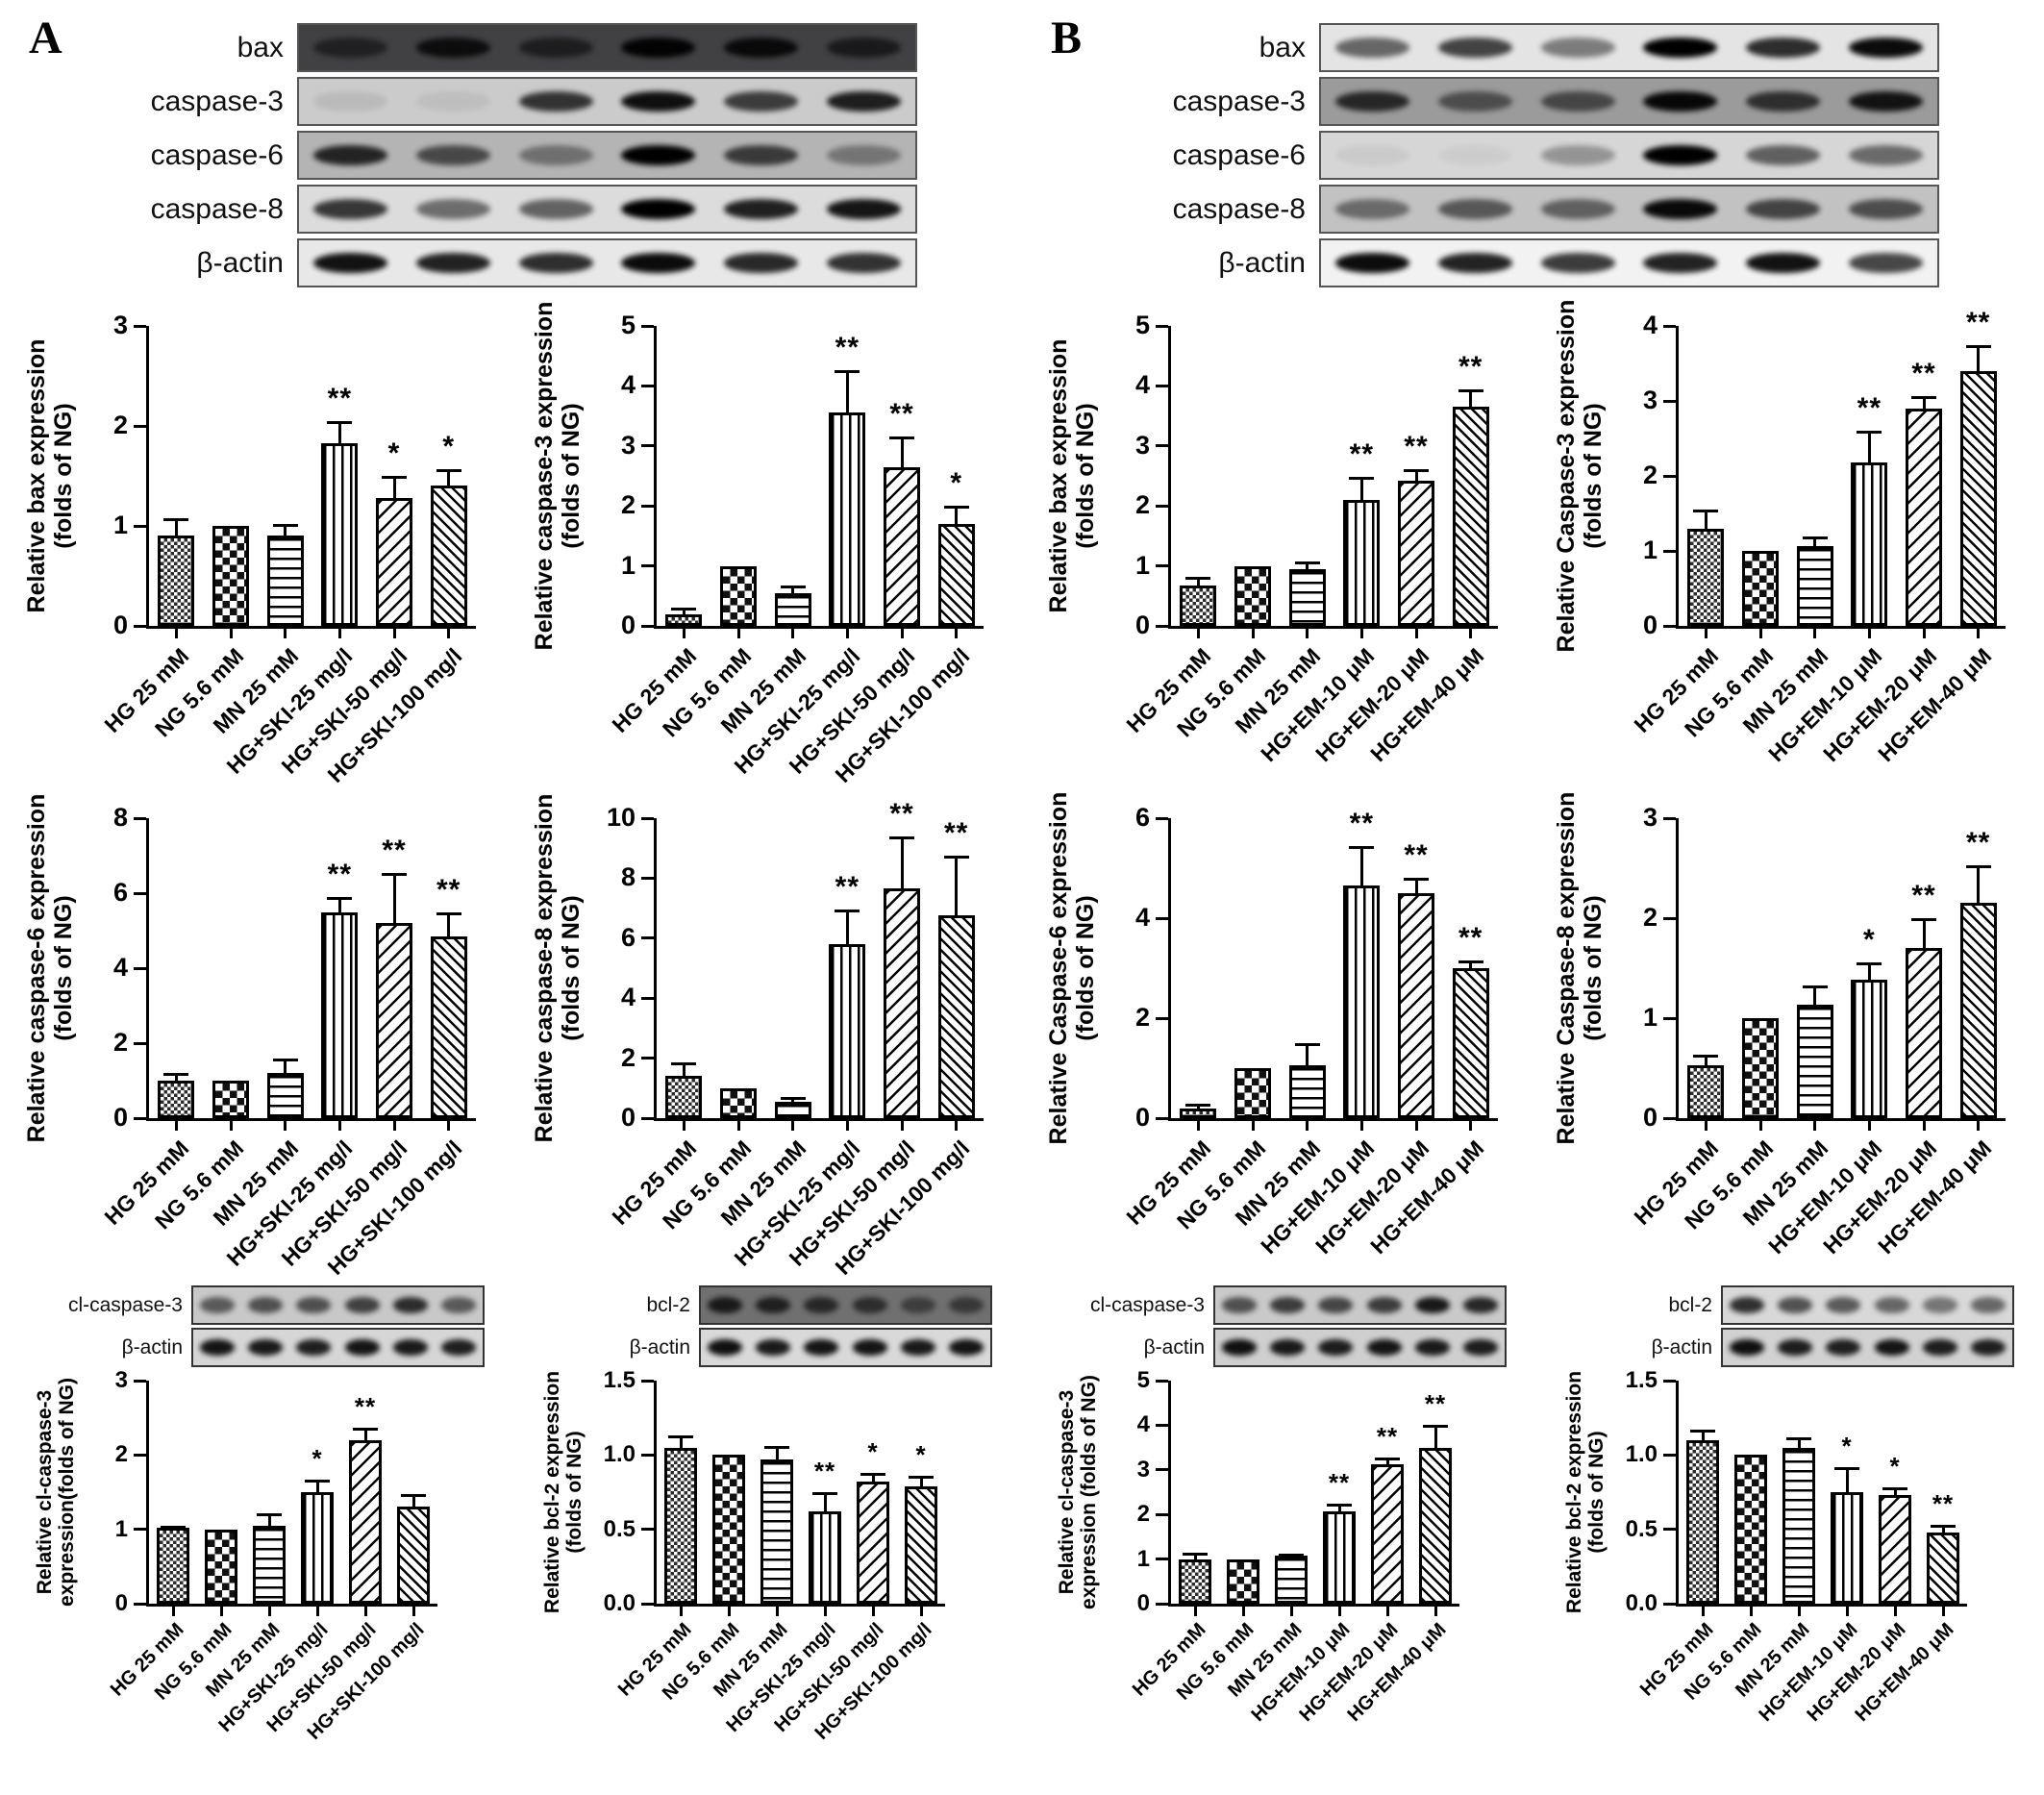 This screenshot has height=1795, width=2044. Describe the element at coordinates (559, 210) in the screenshot. I see `blot-row: caspase-8` at that location.